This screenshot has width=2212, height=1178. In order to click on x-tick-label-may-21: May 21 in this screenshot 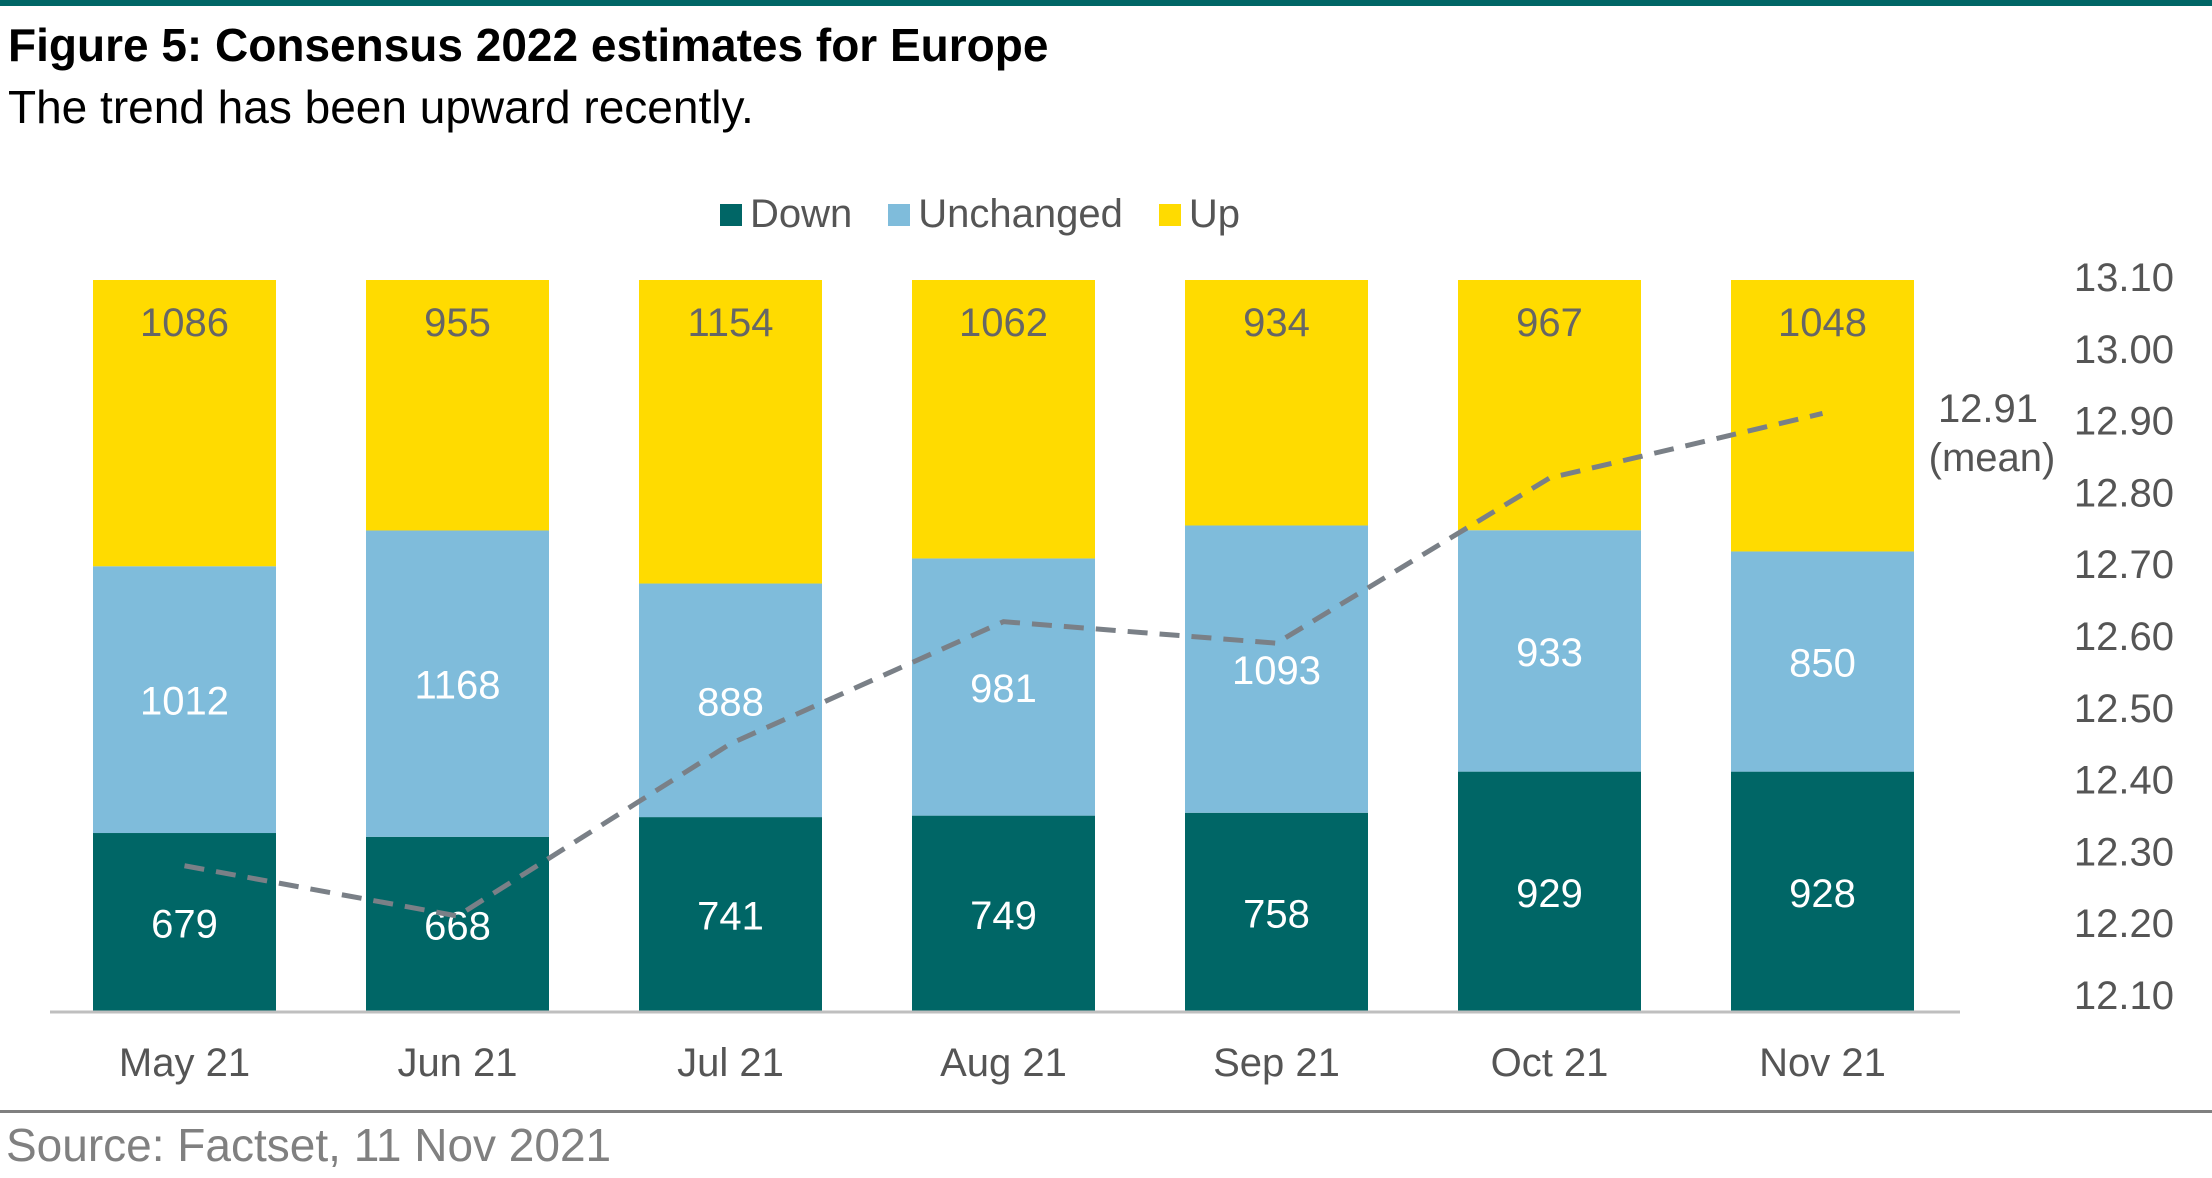, I will do `click(184, 1063)`.